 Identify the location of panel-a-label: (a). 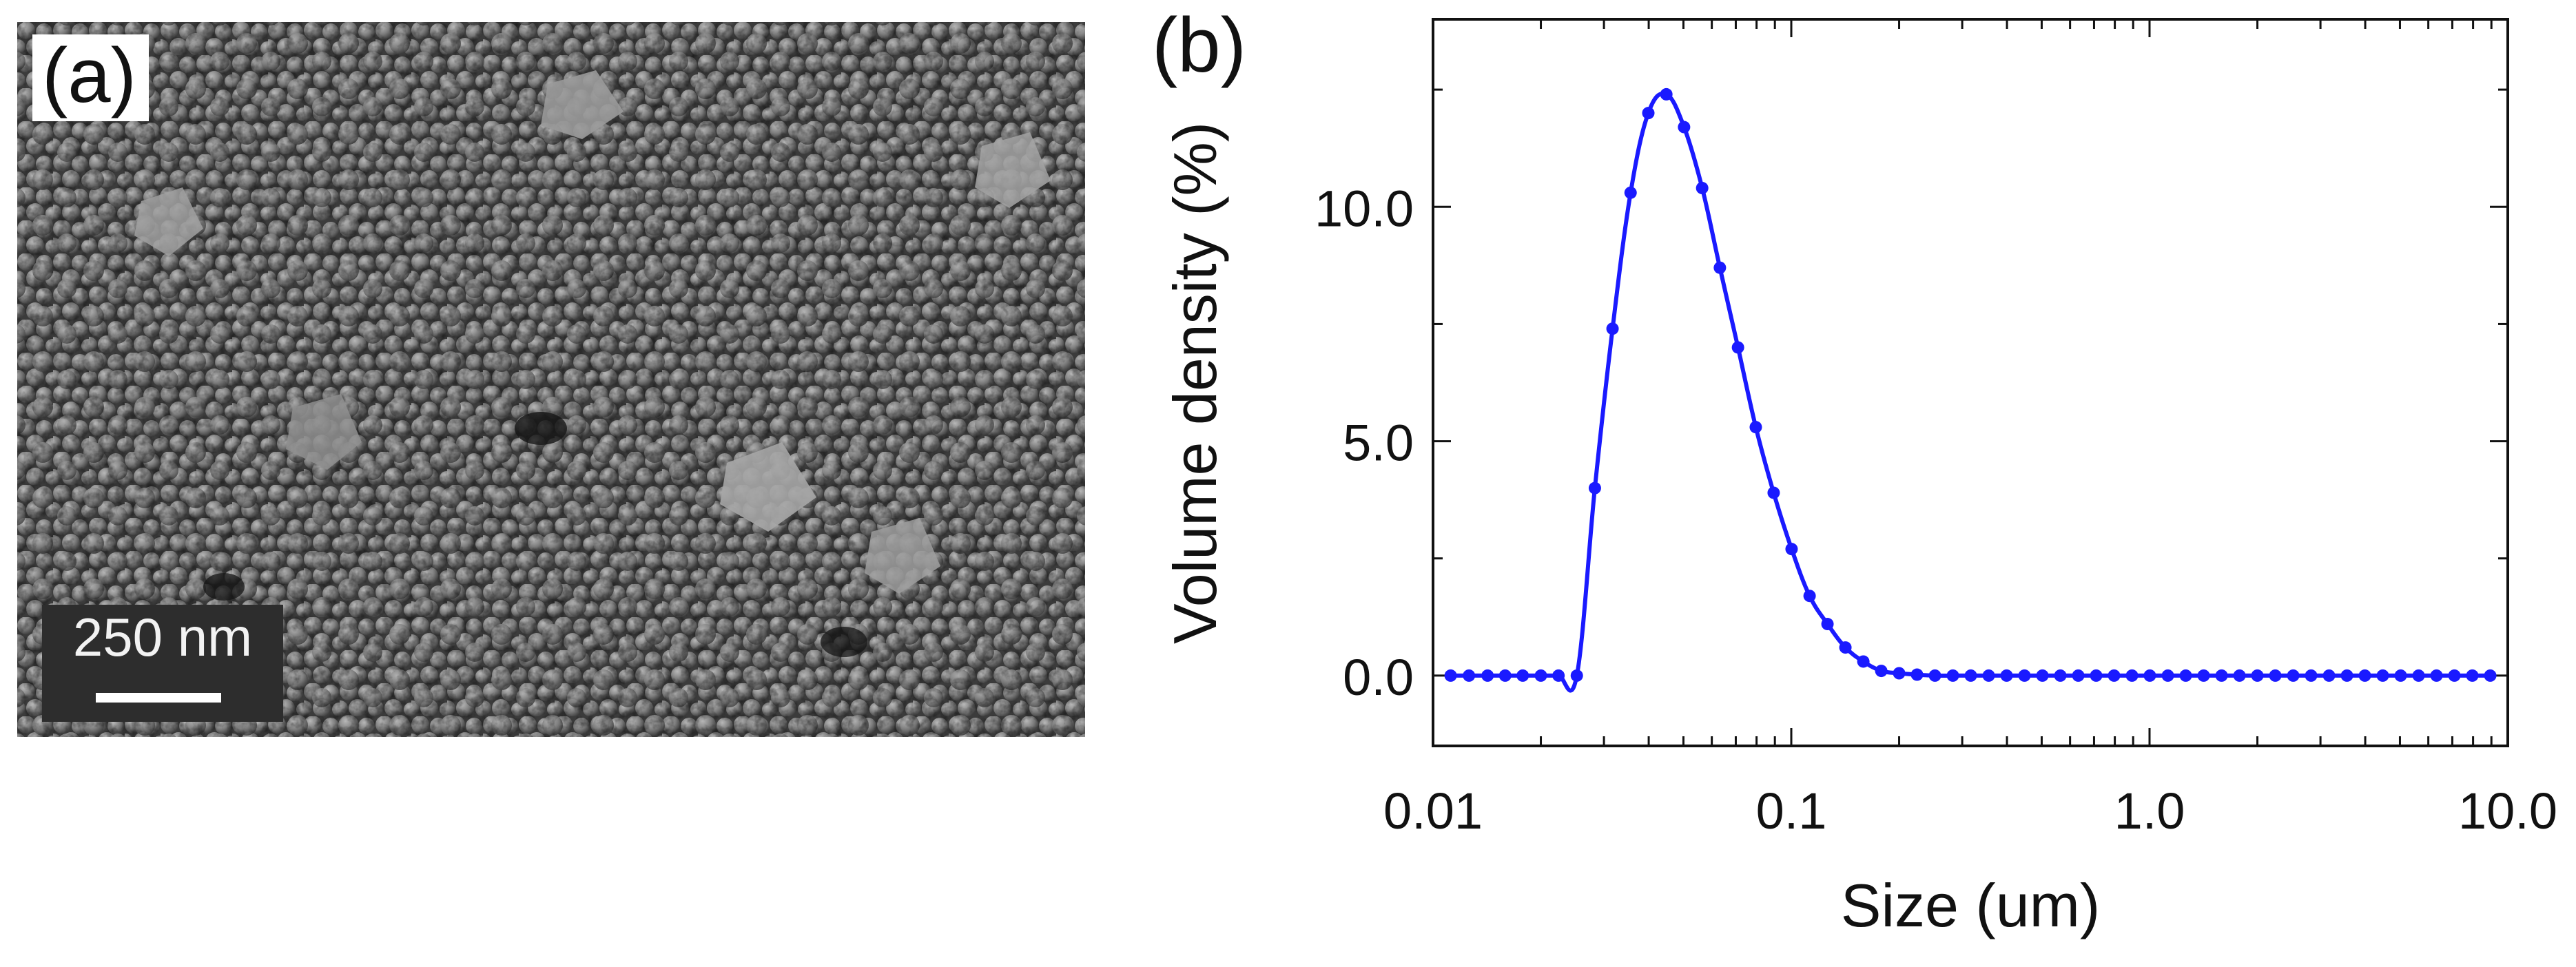
(90, 77).